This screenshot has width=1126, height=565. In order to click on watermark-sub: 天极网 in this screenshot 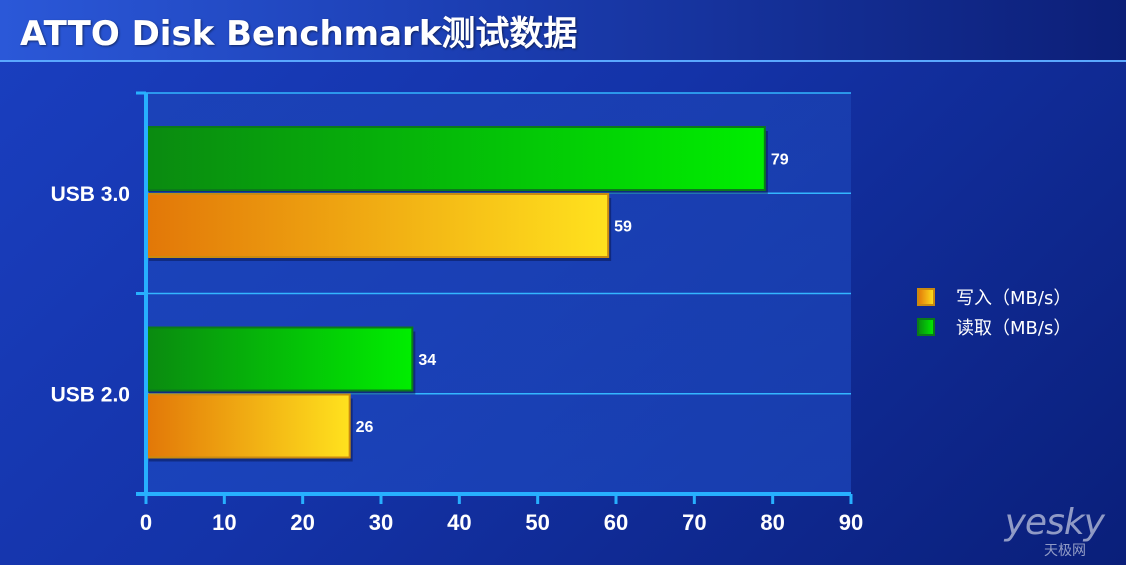, I will do `click(1065, 551)`.